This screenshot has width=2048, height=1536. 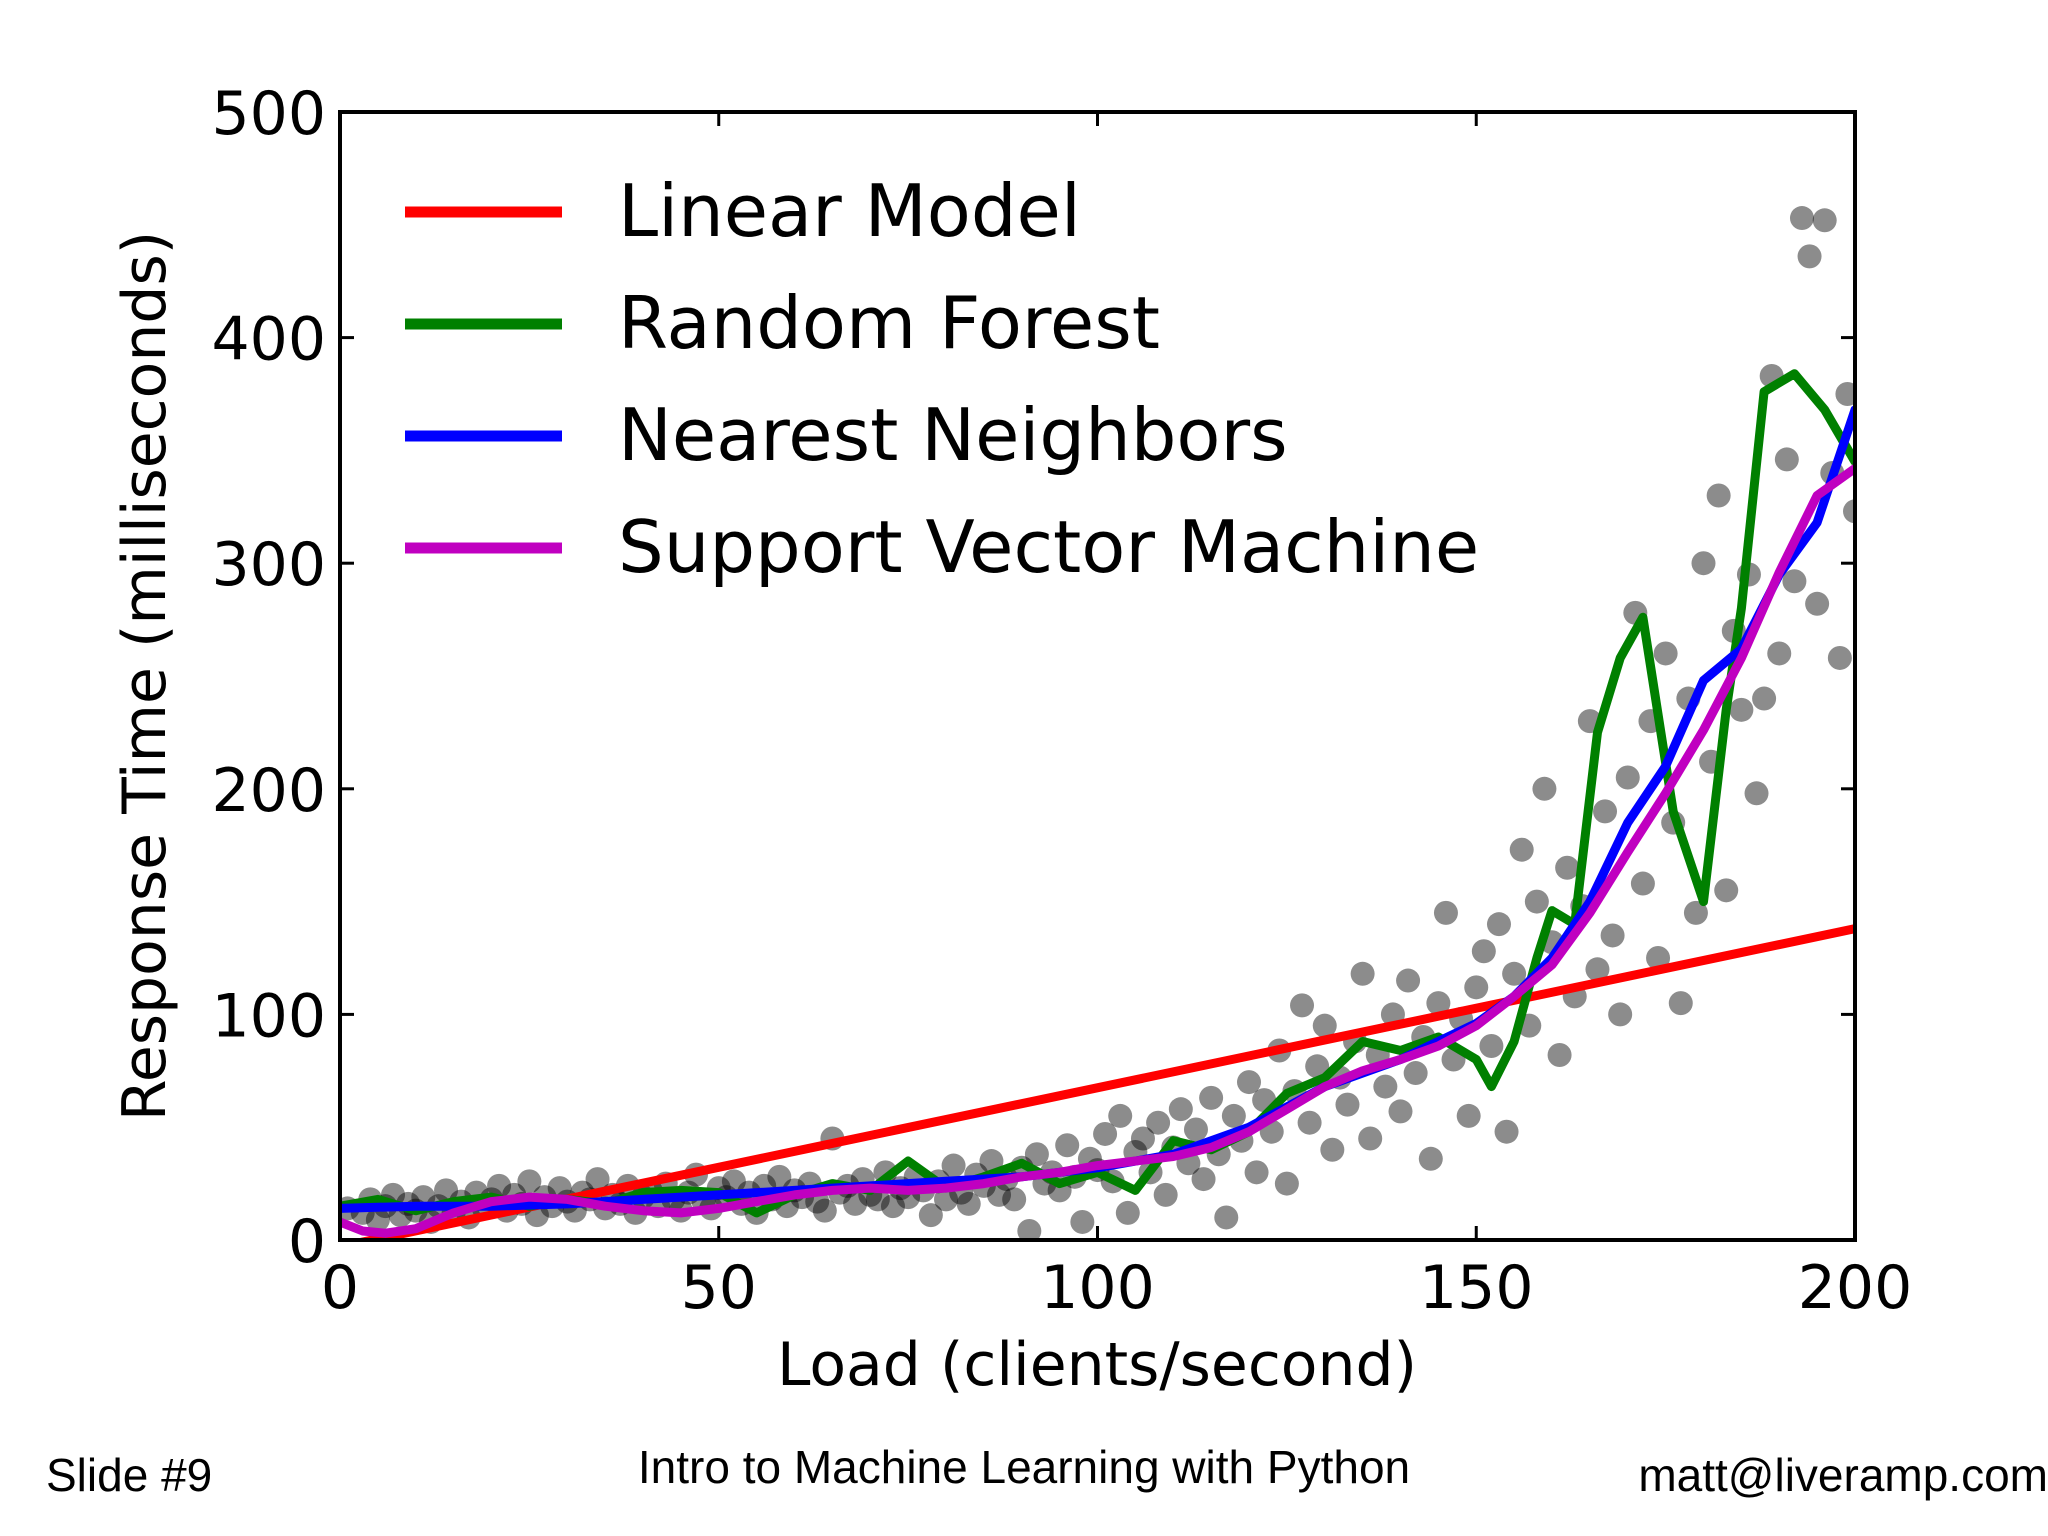 I want to click on y-tick-label: 400, so click(x=268, y=340).